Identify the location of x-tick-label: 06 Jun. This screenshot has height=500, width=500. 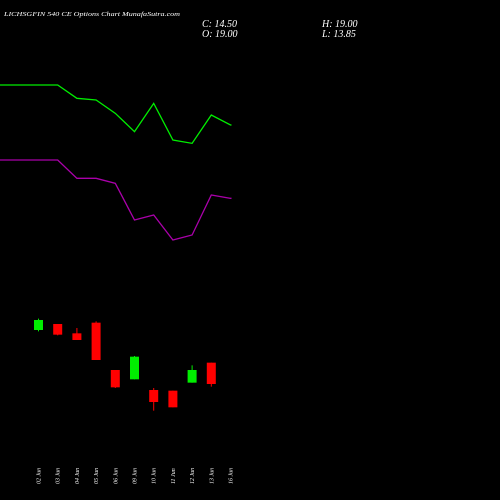
(116, 476).